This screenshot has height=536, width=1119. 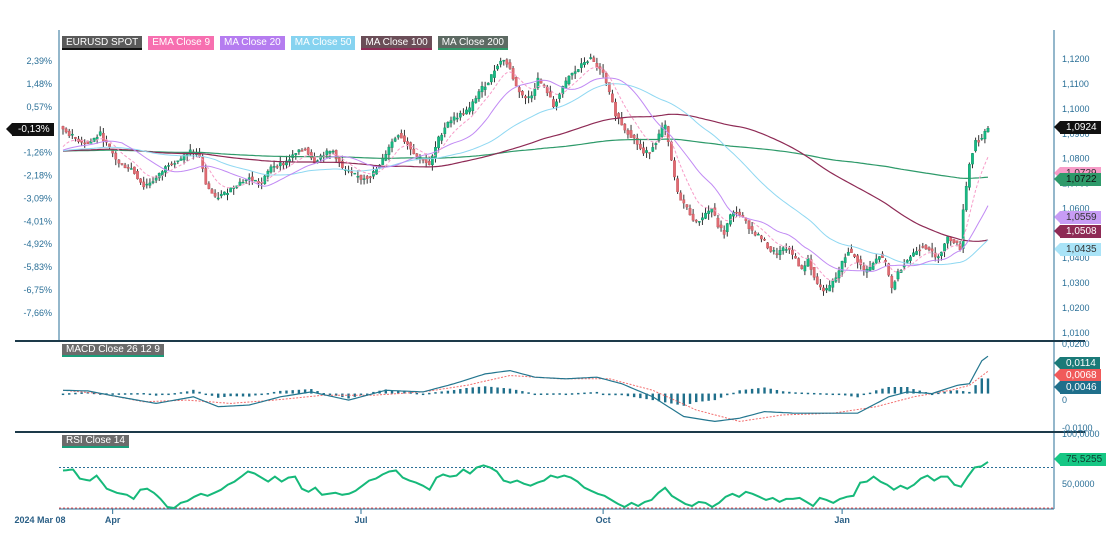 What do you see at coordinates (39, 107) in the screenshot?
I see `left-axis-tick: 0,57%` at bounding box center [39, 107].